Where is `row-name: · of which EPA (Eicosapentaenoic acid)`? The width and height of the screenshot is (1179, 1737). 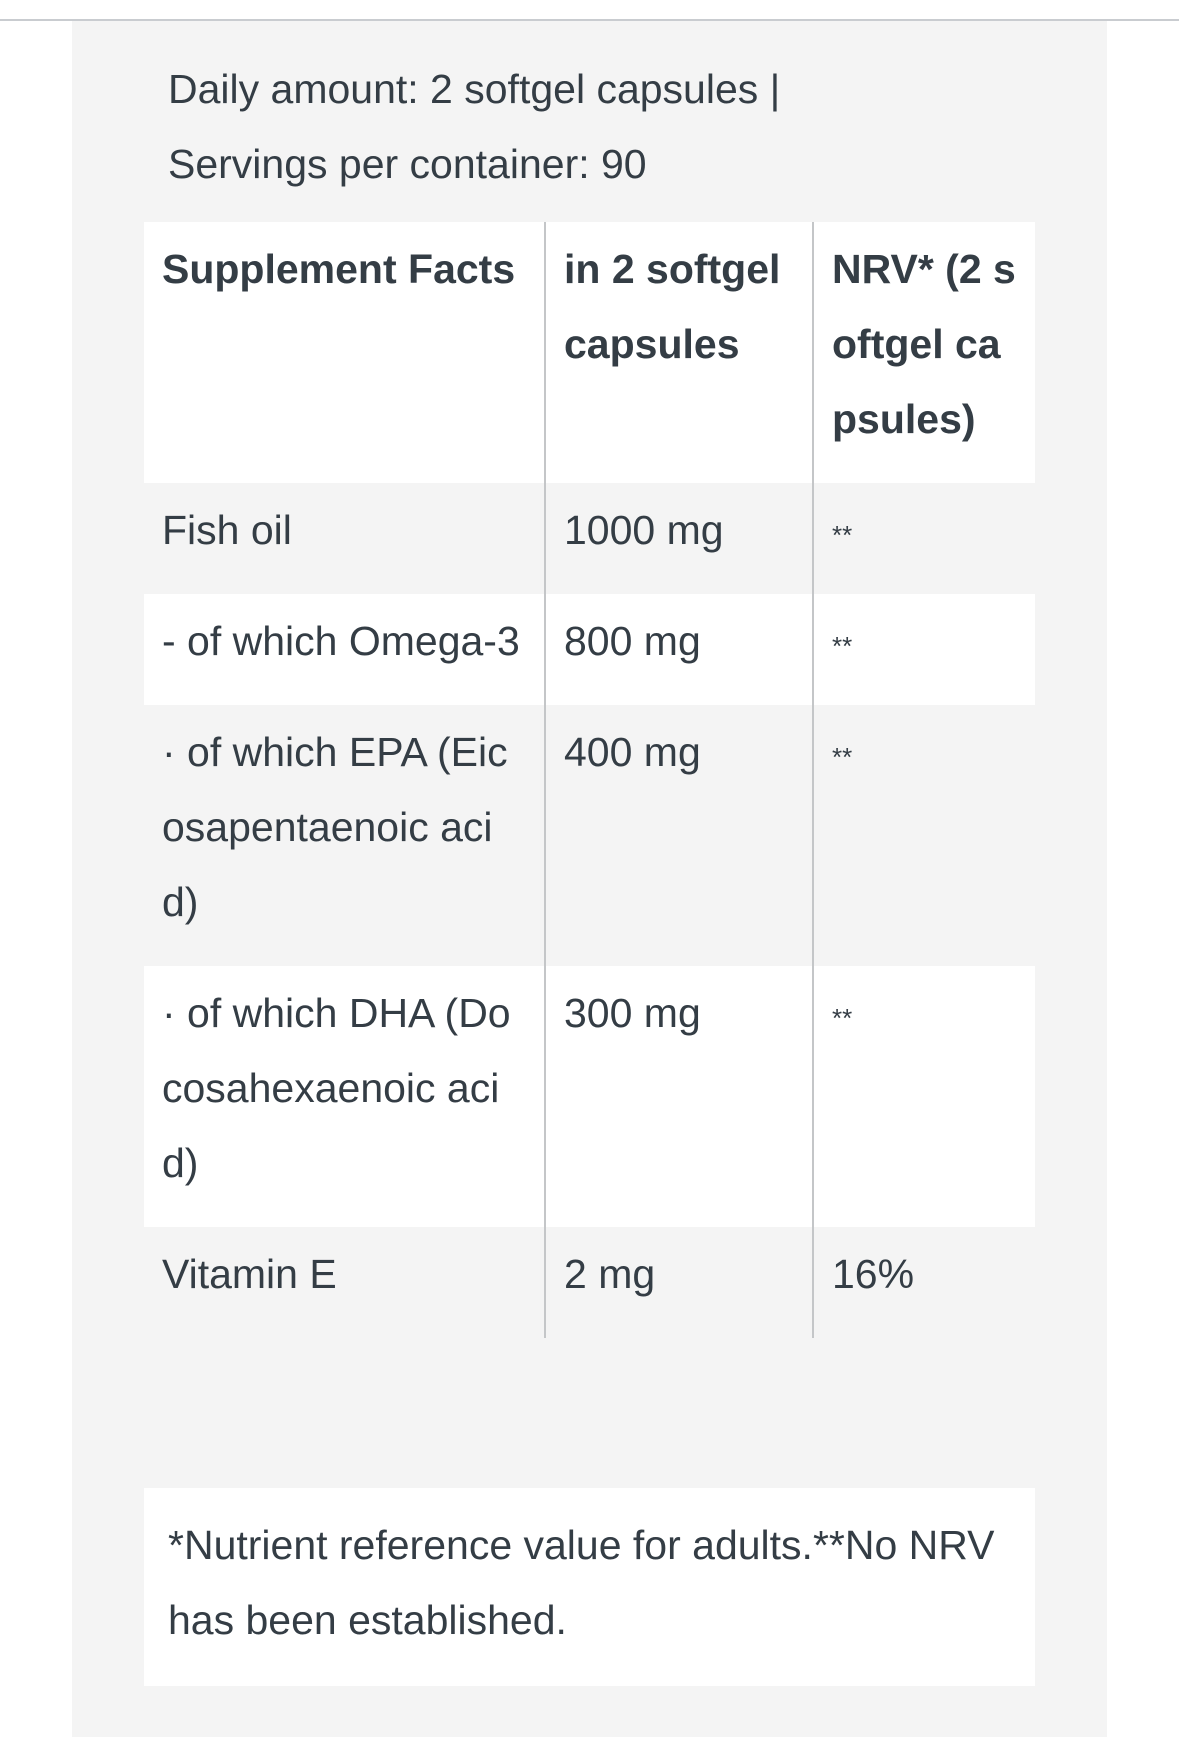
row-name: · of which EPA (Eicosapentaenoic acid) is located at coordinates (344, 835).